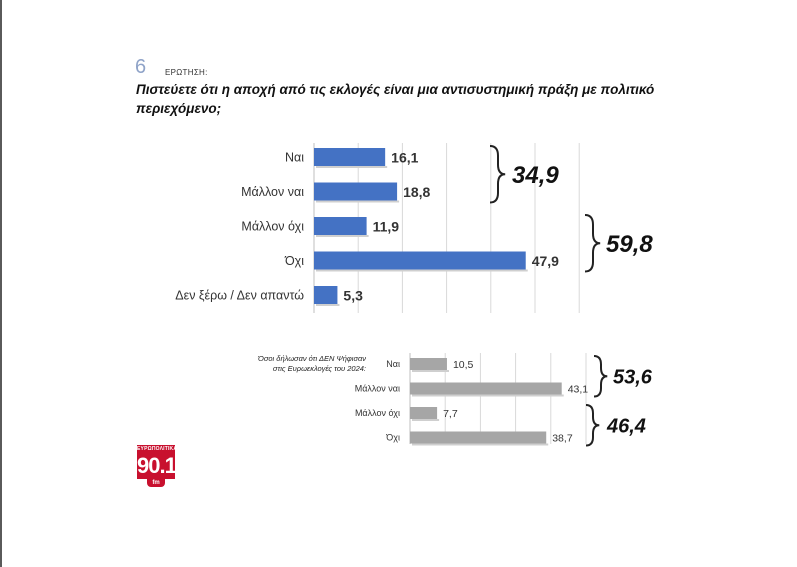 The height and width of the screenshot is (567, 797). I want to click on question-label: ΕΡΩΤΗΣΗ:, so click(186, 72).